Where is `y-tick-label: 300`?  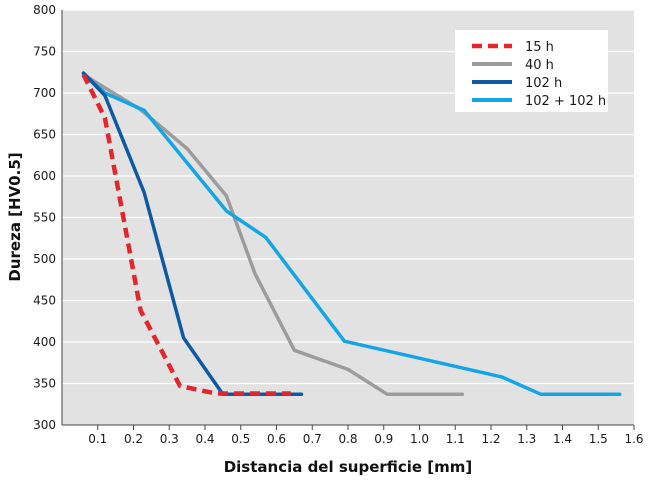
y-tick-label: 300 is located at coordinates (44, 425).